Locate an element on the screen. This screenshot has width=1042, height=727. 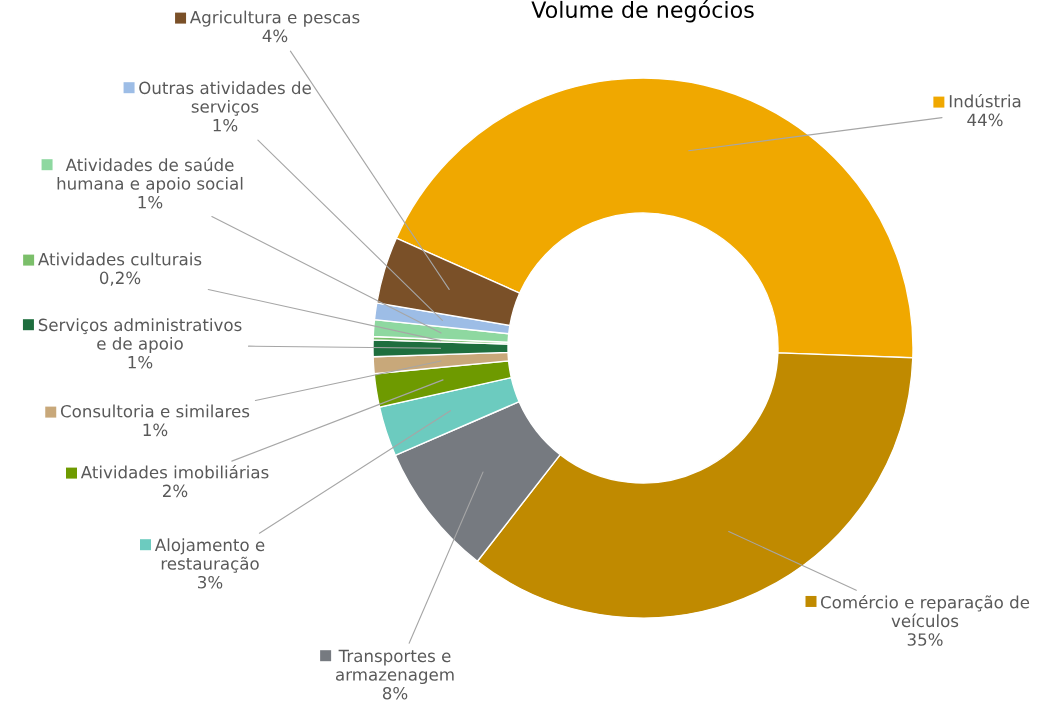
chart-title: Volume de negócios is located at coordinates (642, 11).